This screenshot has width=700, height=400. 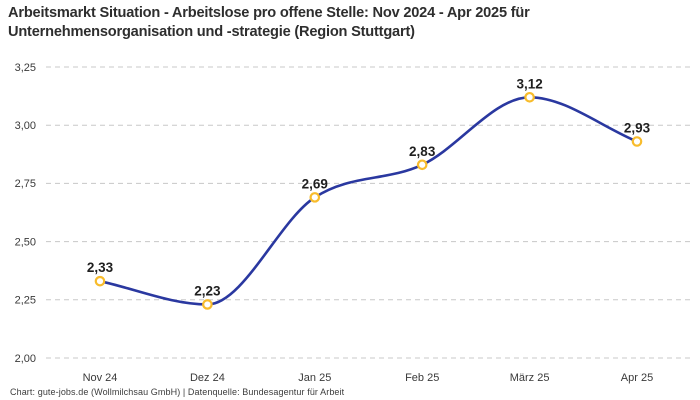 I want to click on data-point-label: 2,33, so click(x=100, y=267).